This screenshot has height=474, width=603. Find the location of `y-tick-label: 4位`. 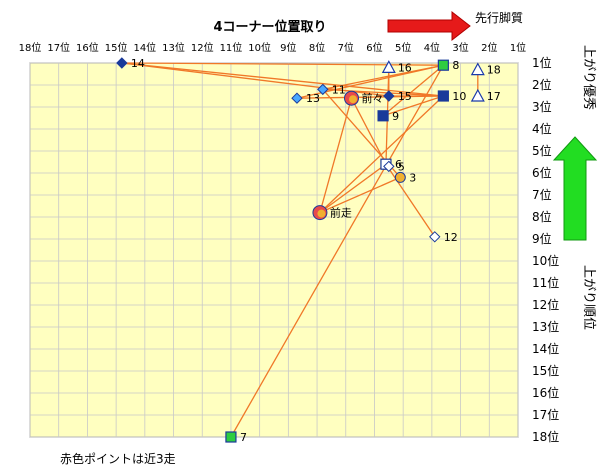

y-tick-label: 4位 is located at coordinates (542, 128).